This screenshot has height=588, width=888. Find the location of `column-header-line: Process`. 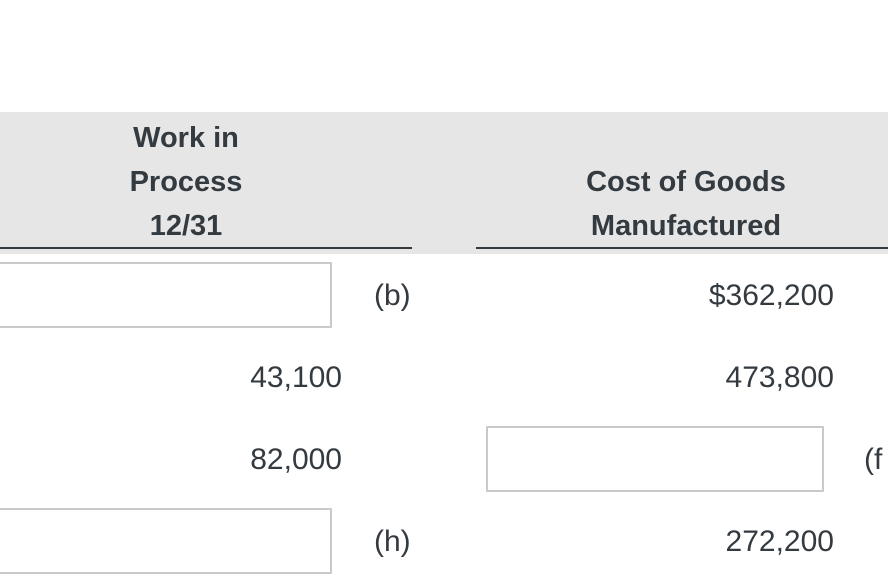

column-header-line: Process is located at coordinates (186, 182).